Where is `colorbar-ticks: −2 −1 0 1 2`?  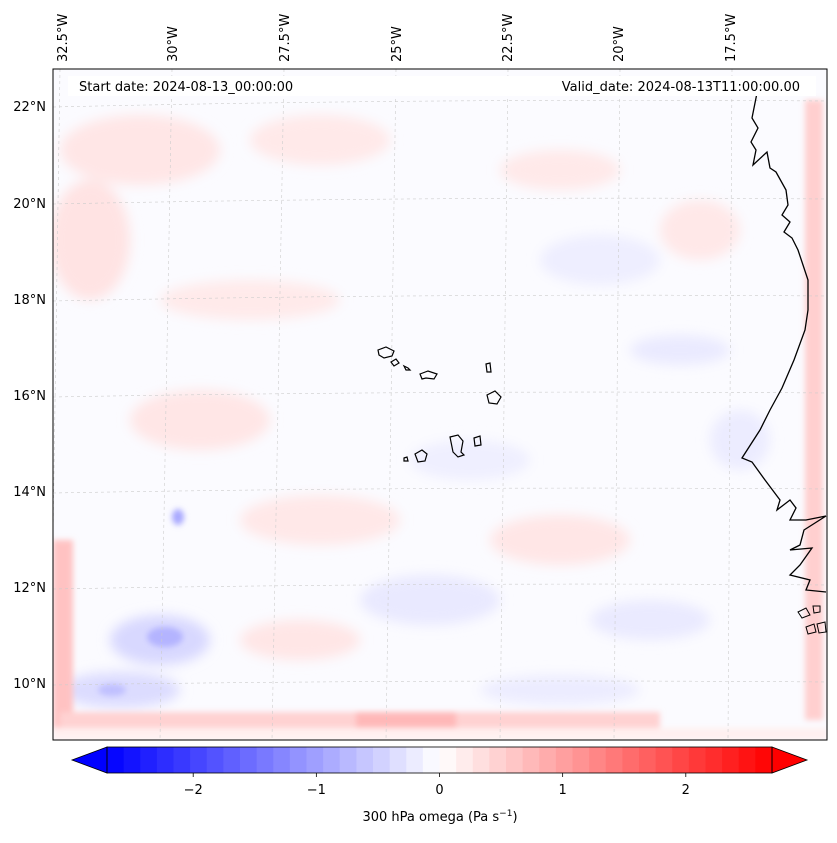 colorbar-ticks: −2 −1 0 1 2 is located at coordinates (437, 785).